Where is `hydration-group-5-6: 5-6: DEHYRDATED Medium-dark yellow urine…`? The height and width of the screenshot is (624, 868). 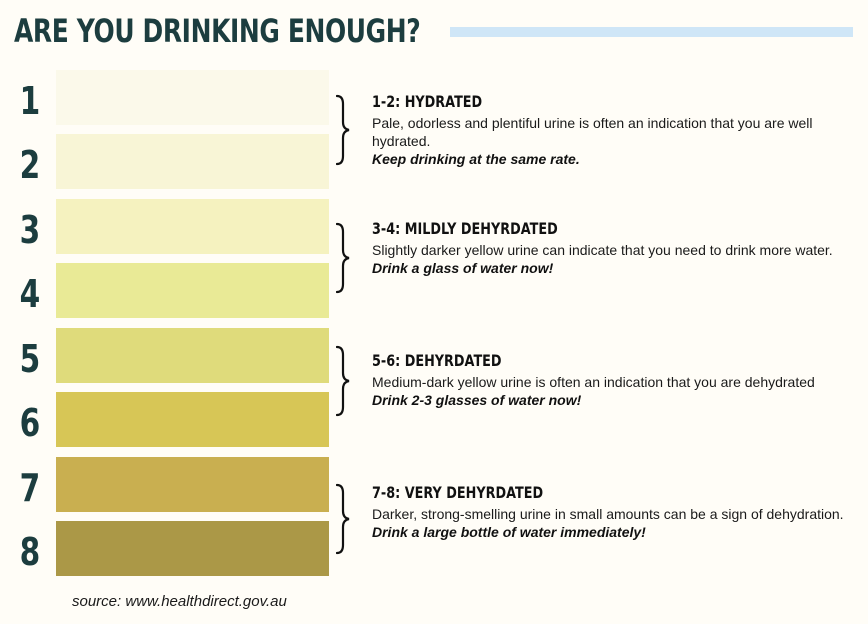 hydration-group-5-6: 5-6: DEHYRDATED Medium-dark yellow urine… is located at coordinates (617, 380).